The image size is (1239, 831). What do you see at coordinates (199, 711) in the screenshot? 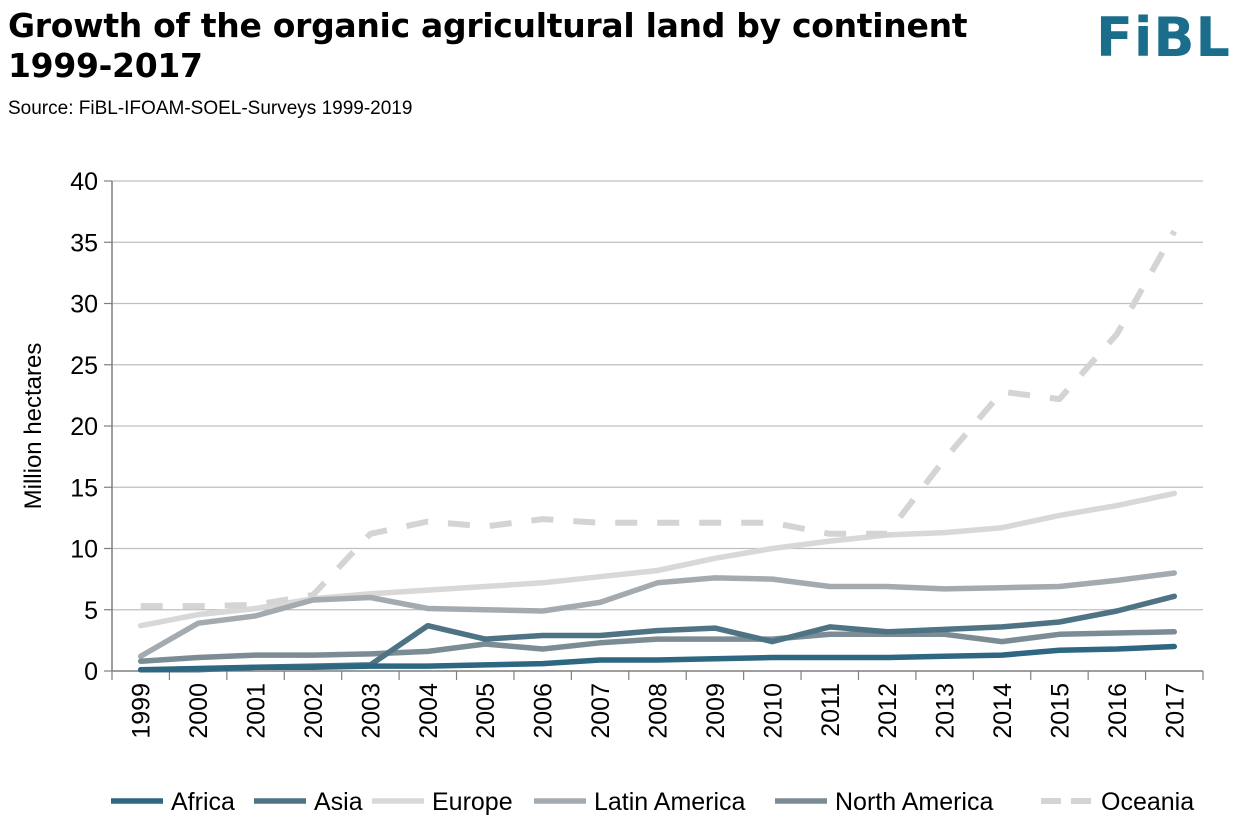
I see `x-tick-label: 2000` at bounding box center [199, 711].